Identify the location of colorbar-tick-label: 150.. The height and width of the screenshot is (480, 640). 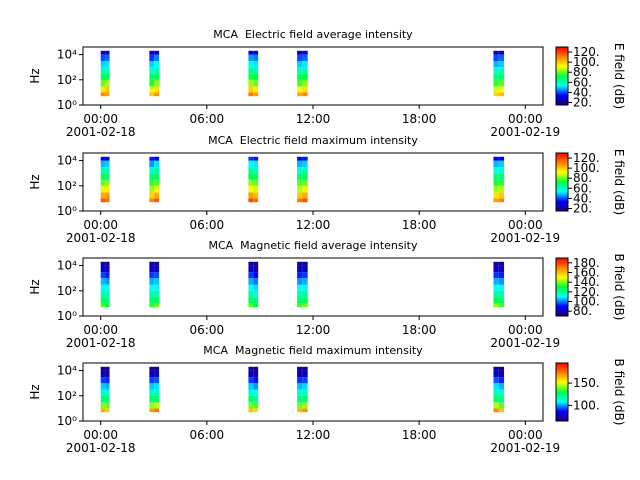
(586, 383).